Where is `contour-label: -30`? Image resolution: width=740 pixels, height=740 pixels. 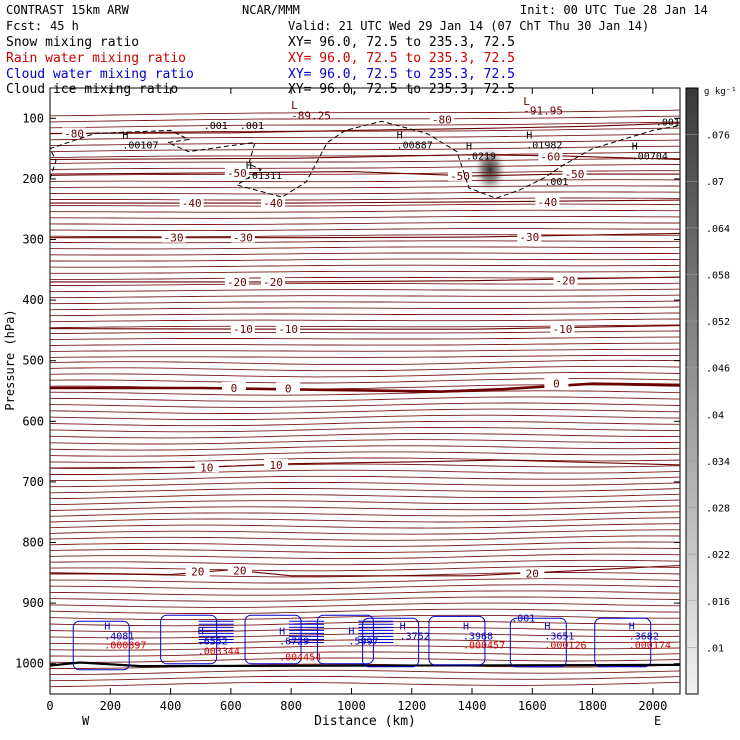 contour-label: -30 is located at coordinates (174, 238).